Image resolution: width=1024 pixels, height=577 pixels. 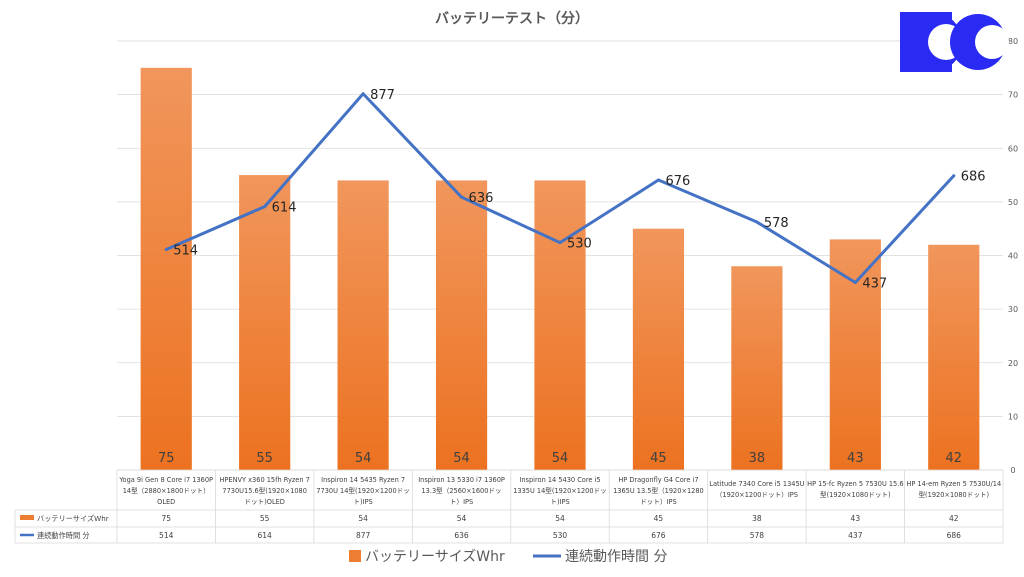 I want to click on line-value-label: 686, so click(x=973, y=177).